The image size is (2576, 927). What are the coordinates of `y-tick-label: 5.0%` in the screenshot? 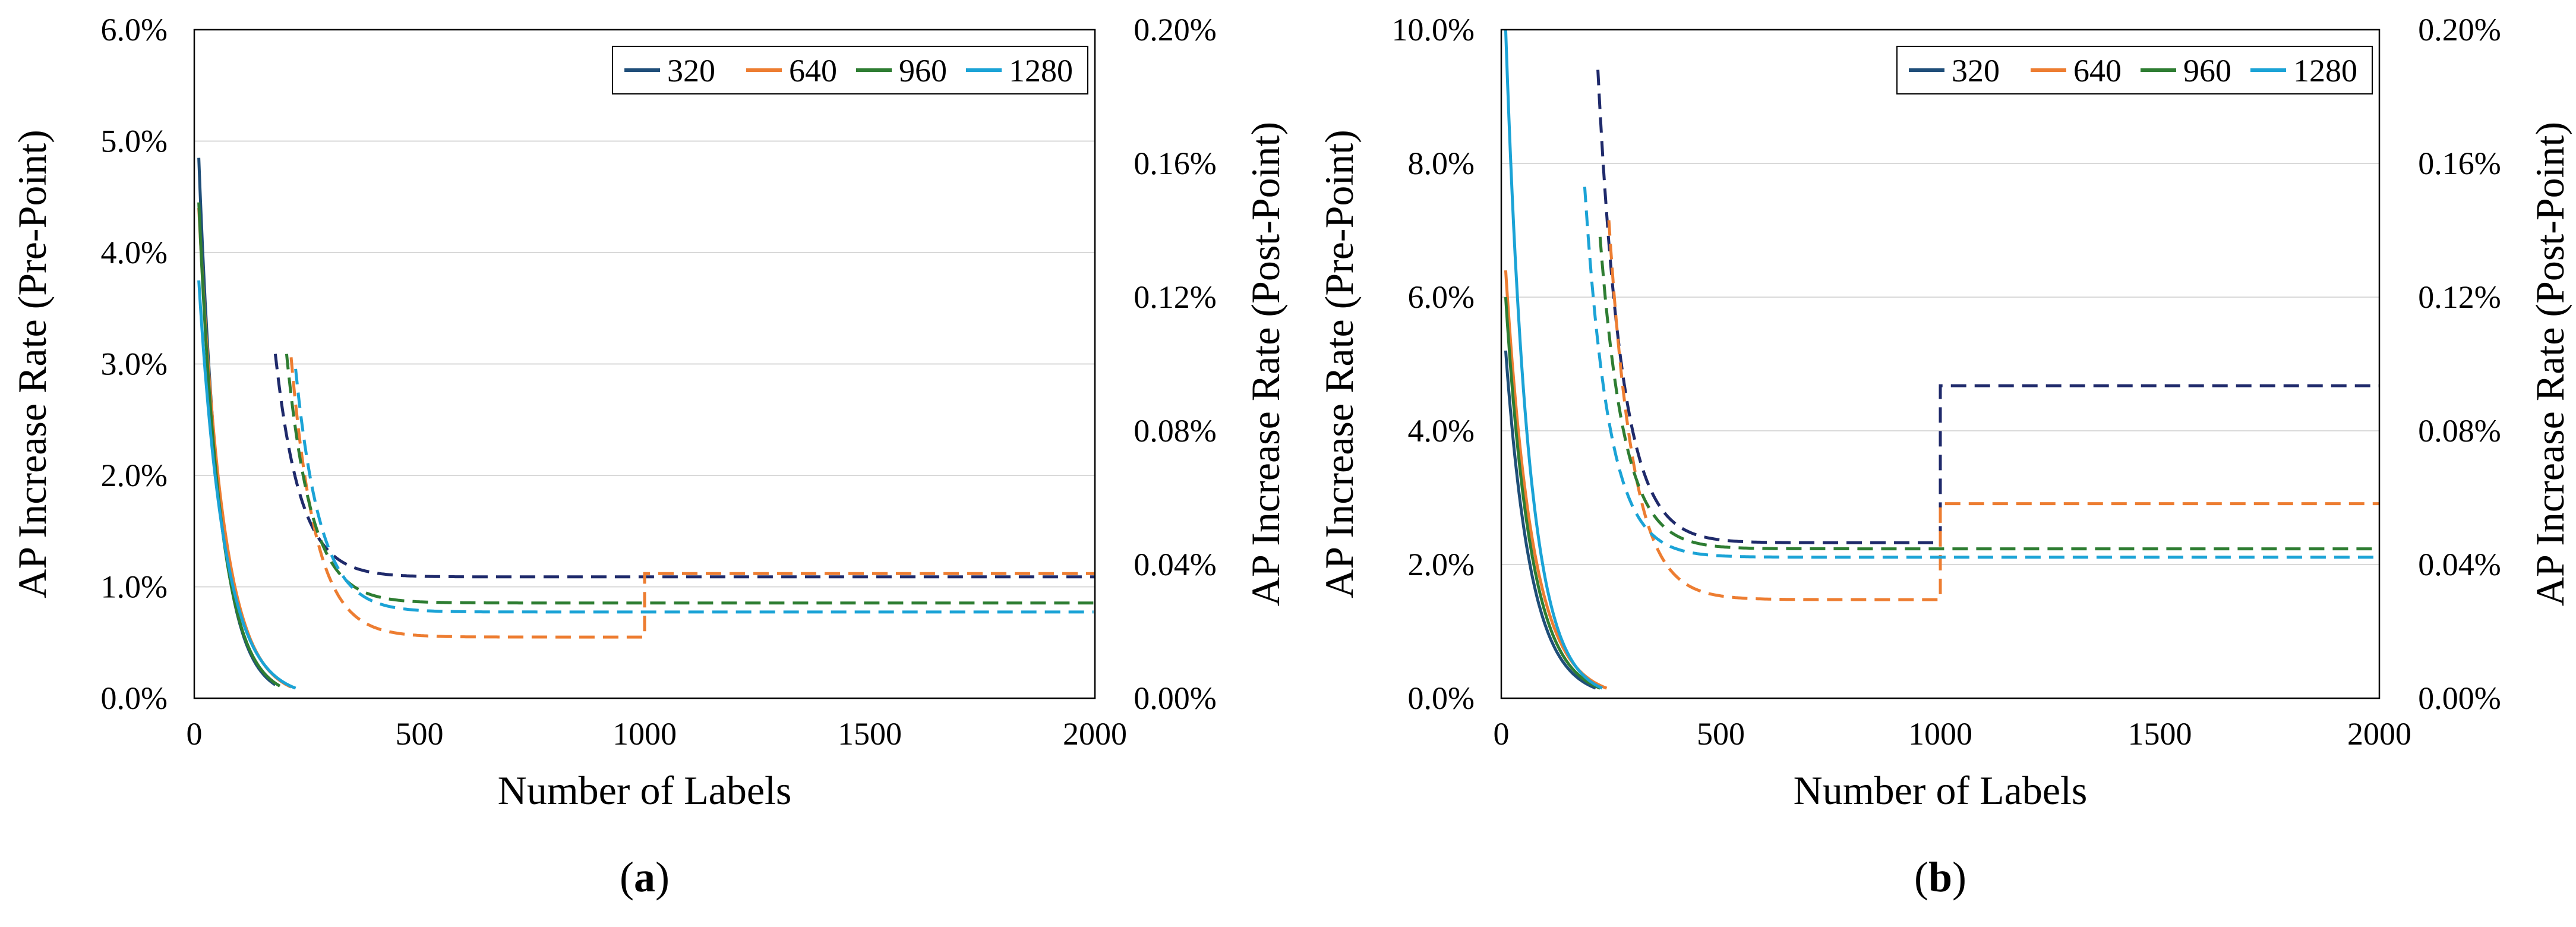 It's located at (134, 141).